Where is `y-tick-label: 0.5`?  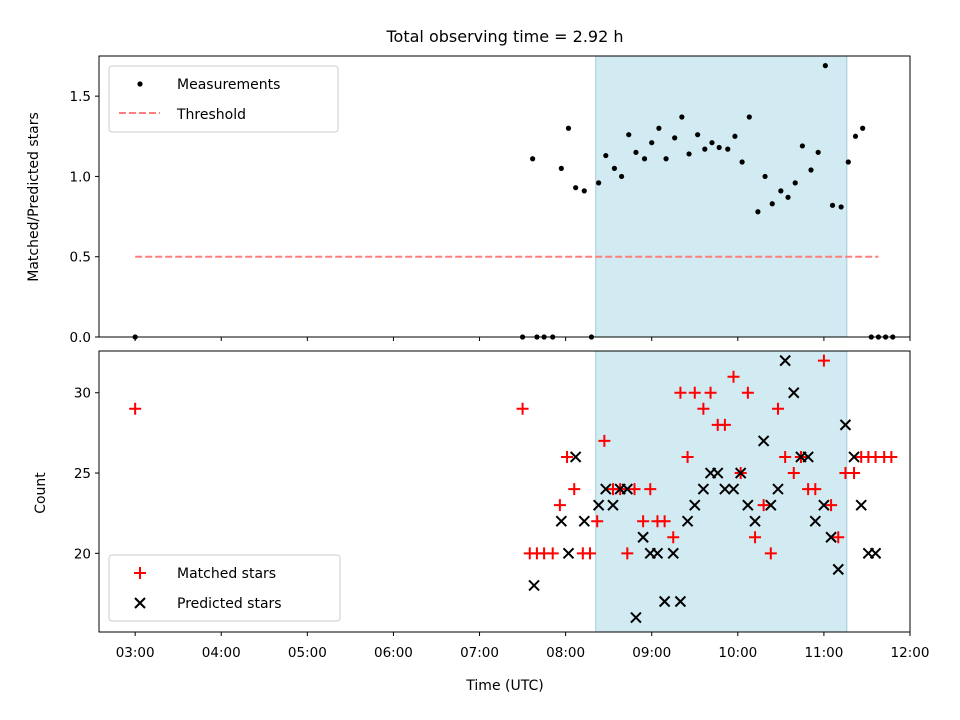
y-tick-label: 0.5 is located at coordinates (80, 258).